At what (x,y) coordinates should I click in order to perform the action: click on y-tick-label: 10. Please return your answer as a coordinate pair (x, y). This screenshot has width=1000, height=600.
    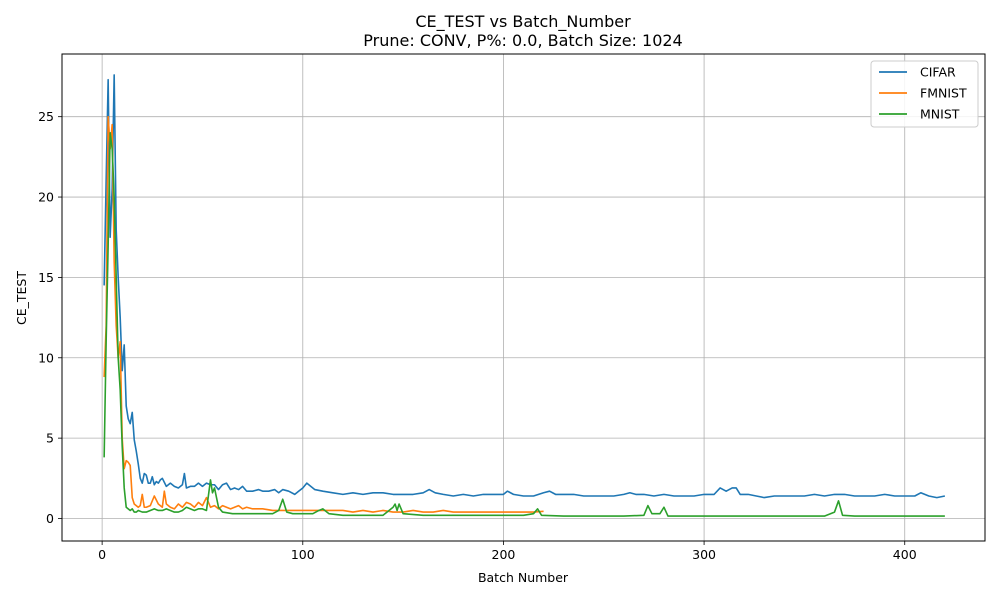
    Looking at the image, I should click on (46, 357).